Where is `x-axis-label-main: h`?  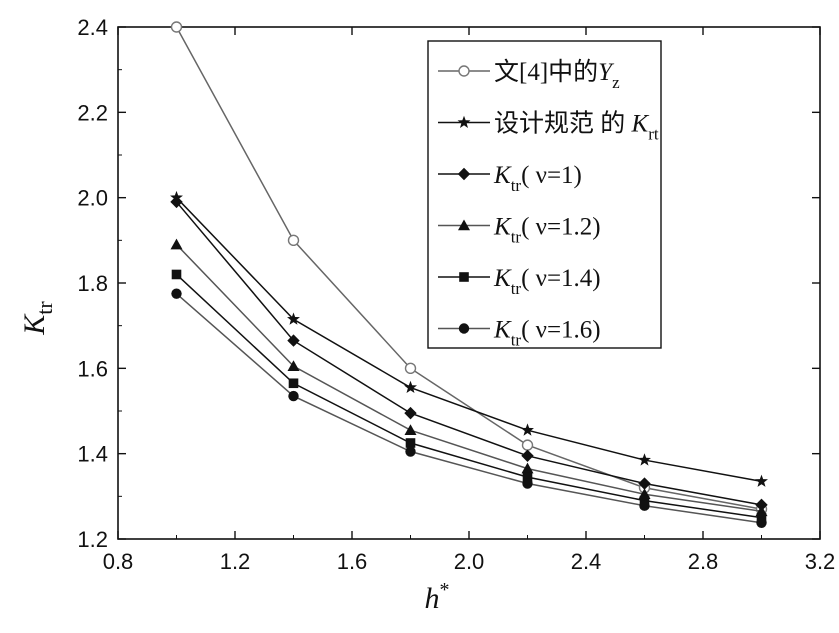 x-axis-label-main: h is located at coordinates (432, 598).